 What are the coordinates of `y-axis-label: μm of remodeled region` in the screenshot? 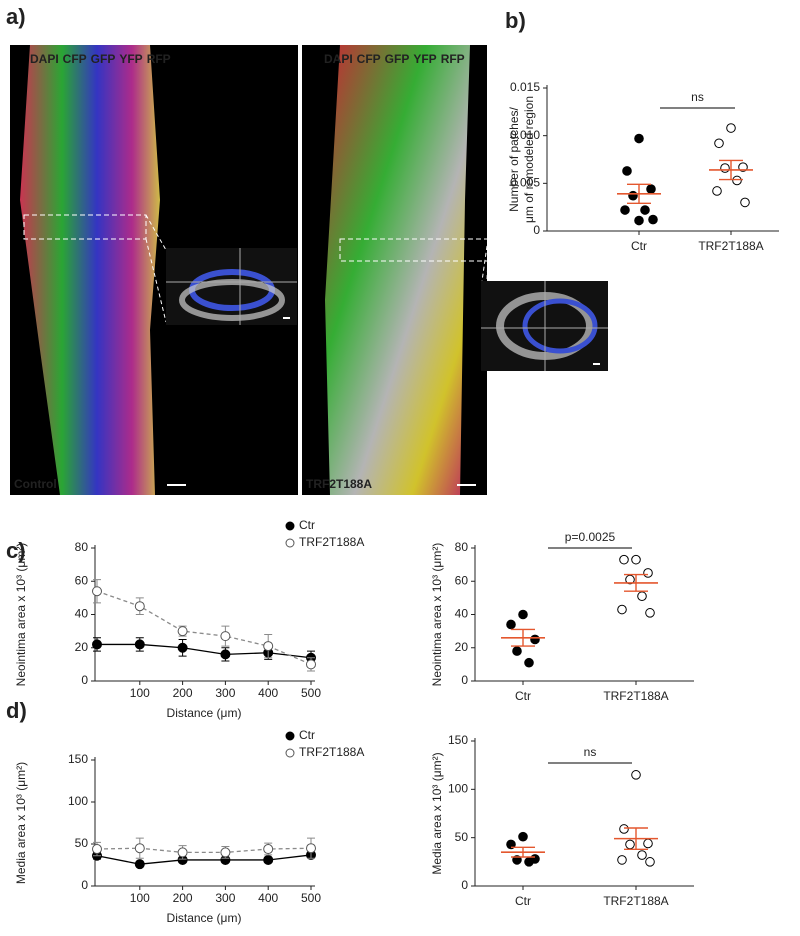 It's located at (529, 159).